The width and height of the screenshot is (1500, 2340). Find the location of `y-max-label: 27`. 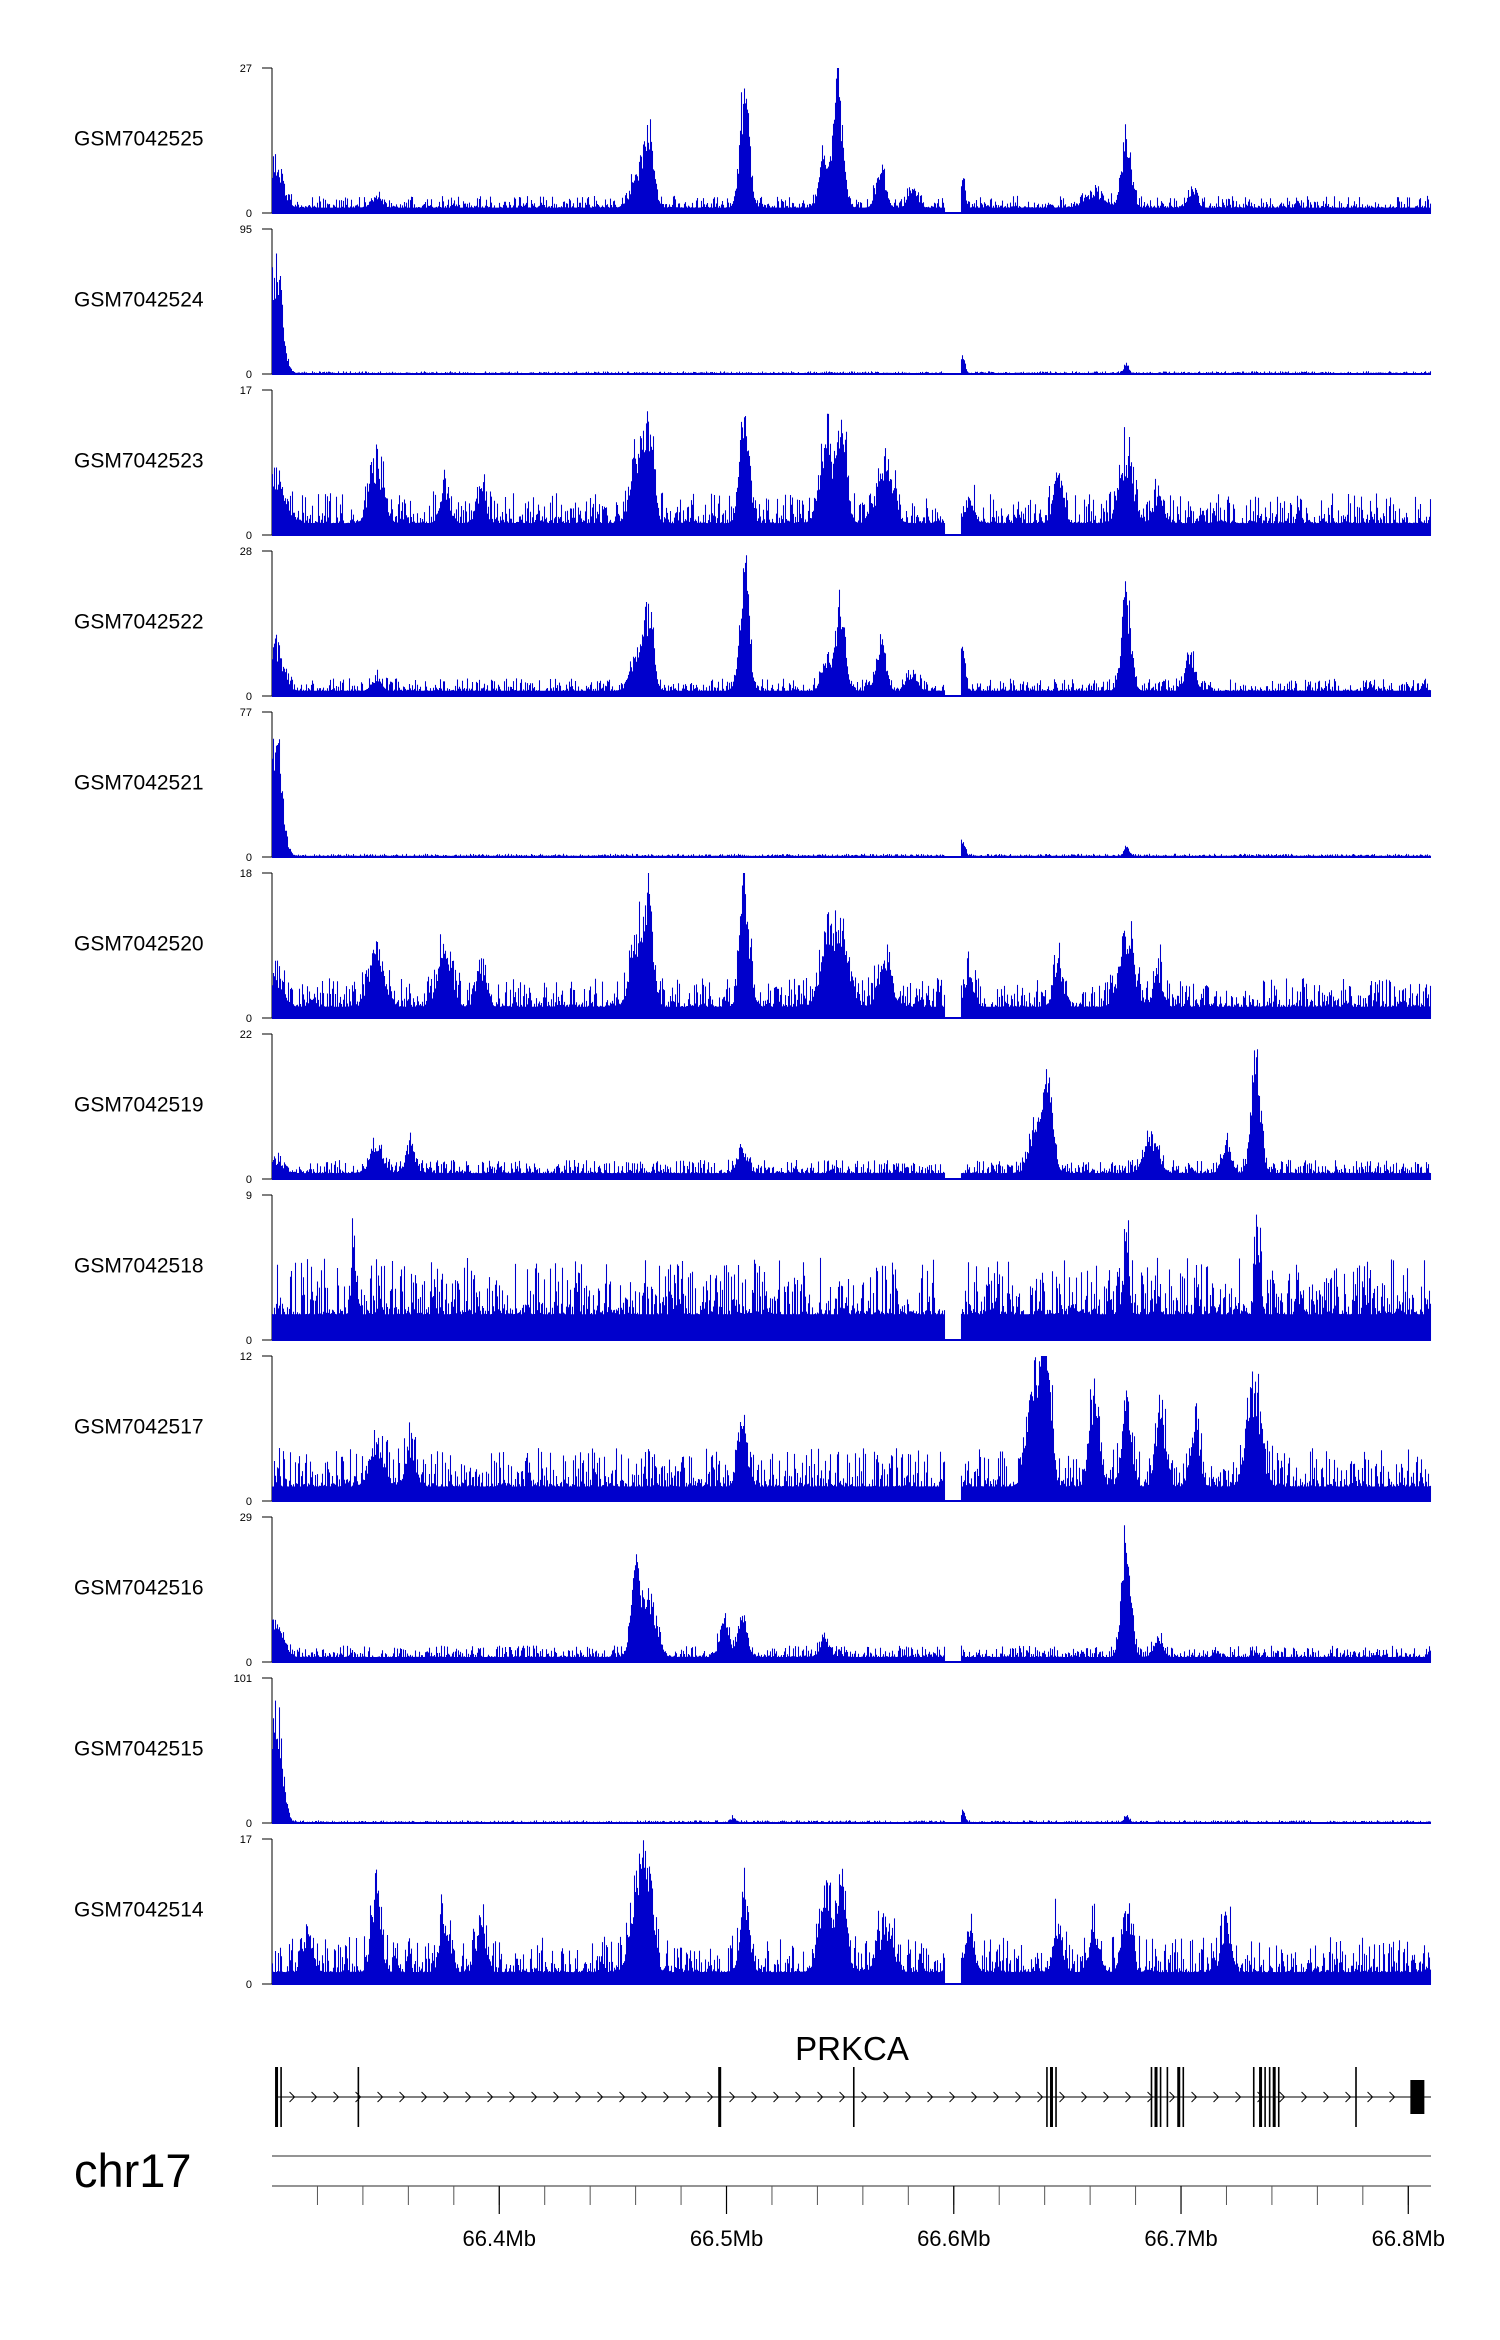

y-max-label: 27 is located at coordinates (246, 69).